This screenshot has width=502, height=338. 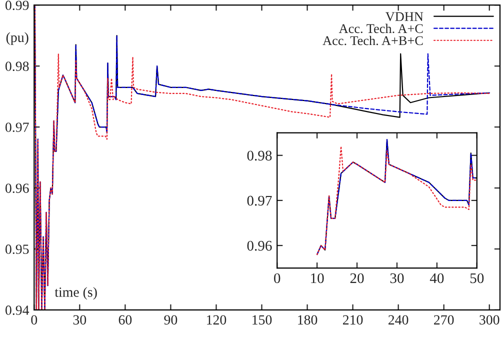 What do you see at coordinates (490, 320) in the screenshot?
I see `x-tick-label: 300` at bounding box center [490, 320].